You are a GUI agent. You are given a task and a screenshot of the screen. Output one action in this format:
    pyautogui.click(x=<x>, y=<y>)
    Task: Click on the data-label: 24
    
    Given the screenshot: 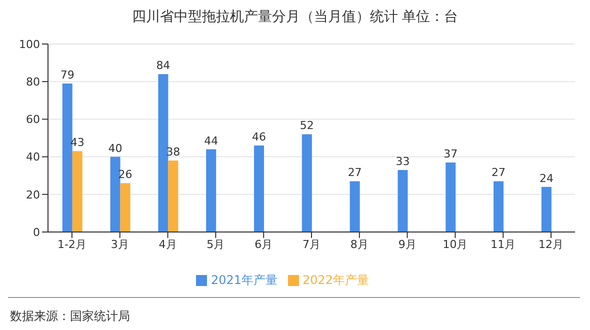 What is the action you would take?
    pyautogui.click(x=546, y=178)
    